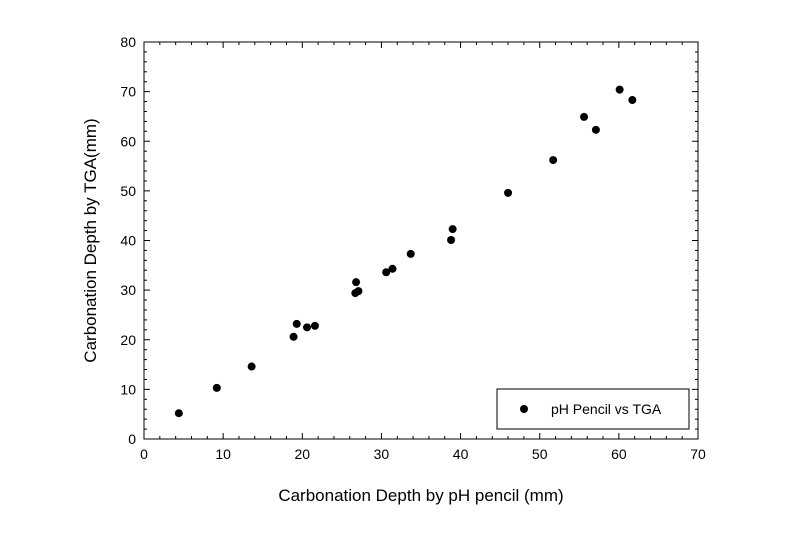 The width and height of the screenshot is (800, 553). I want to click on x-tick-label: 30, so click(382, 454).